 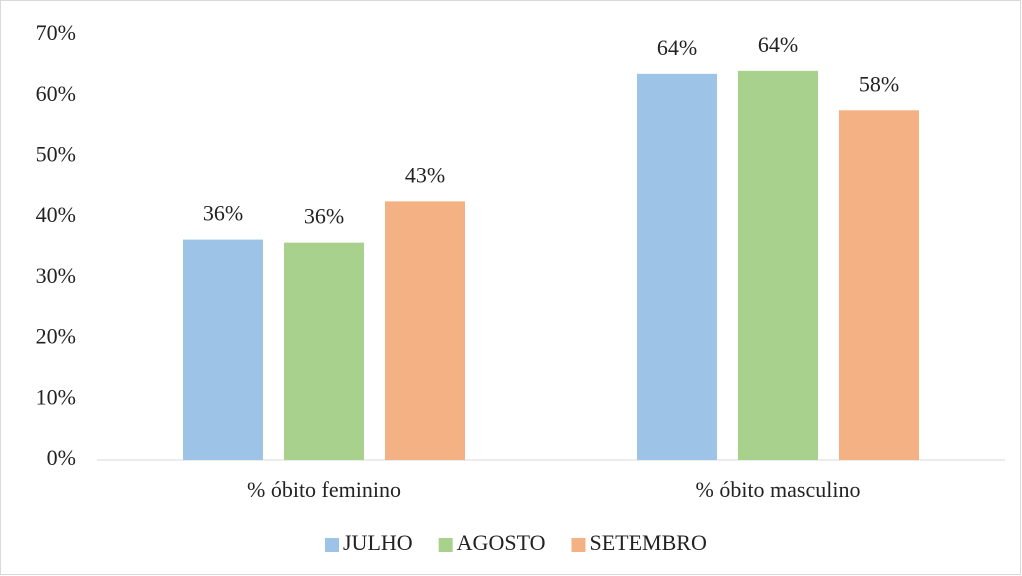 What do you see at coordinates (56, 275) in the screenshot?
I see `y-tick-label: 30%` at bounding box center [56, 275].